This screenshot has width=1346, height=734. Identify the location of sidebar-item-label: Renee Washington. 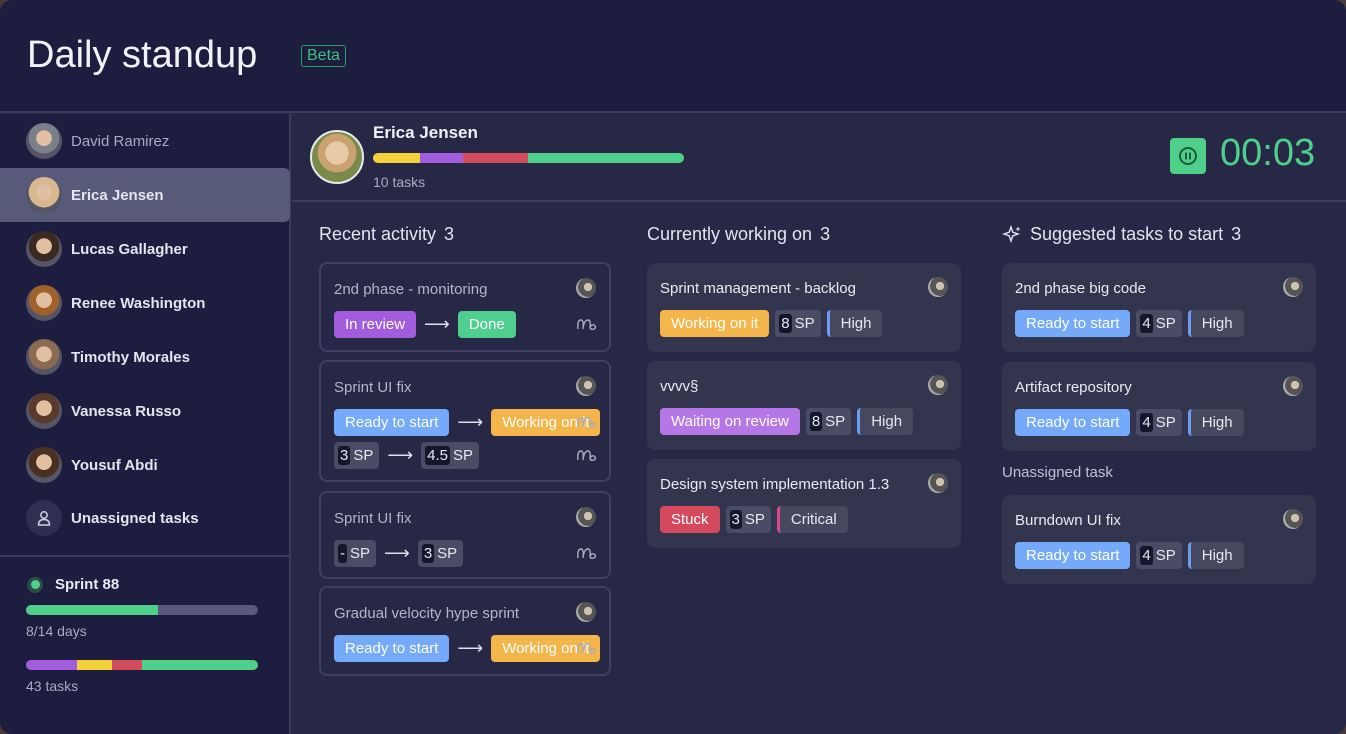
(138, 303).